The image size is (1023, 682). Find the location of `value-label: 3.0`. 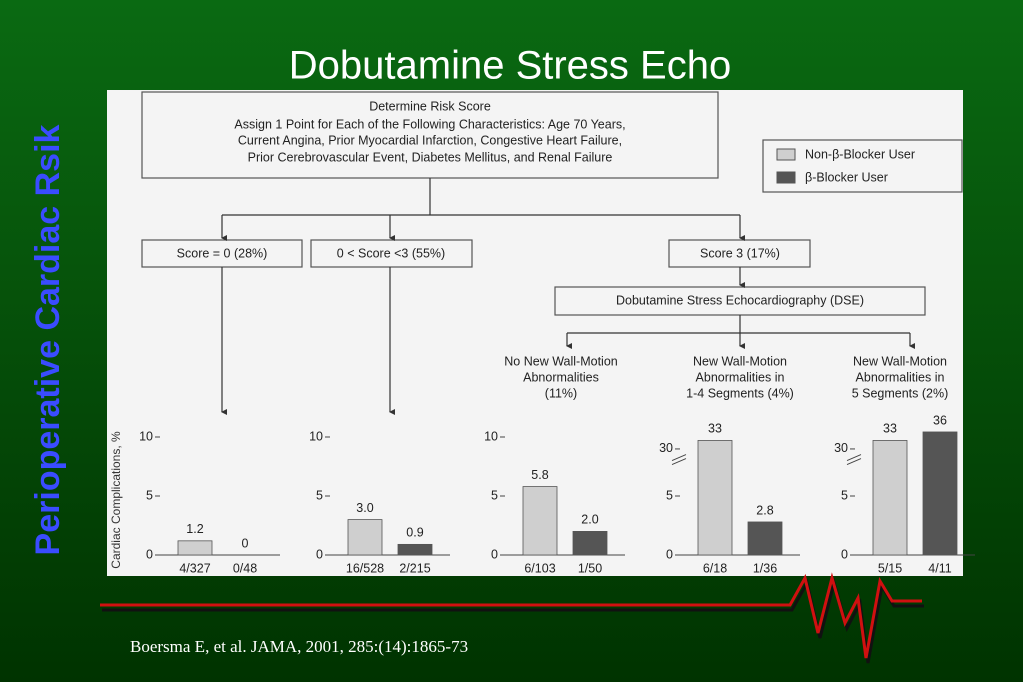

value-label: 3.0 is located at coordinates (364, 508).